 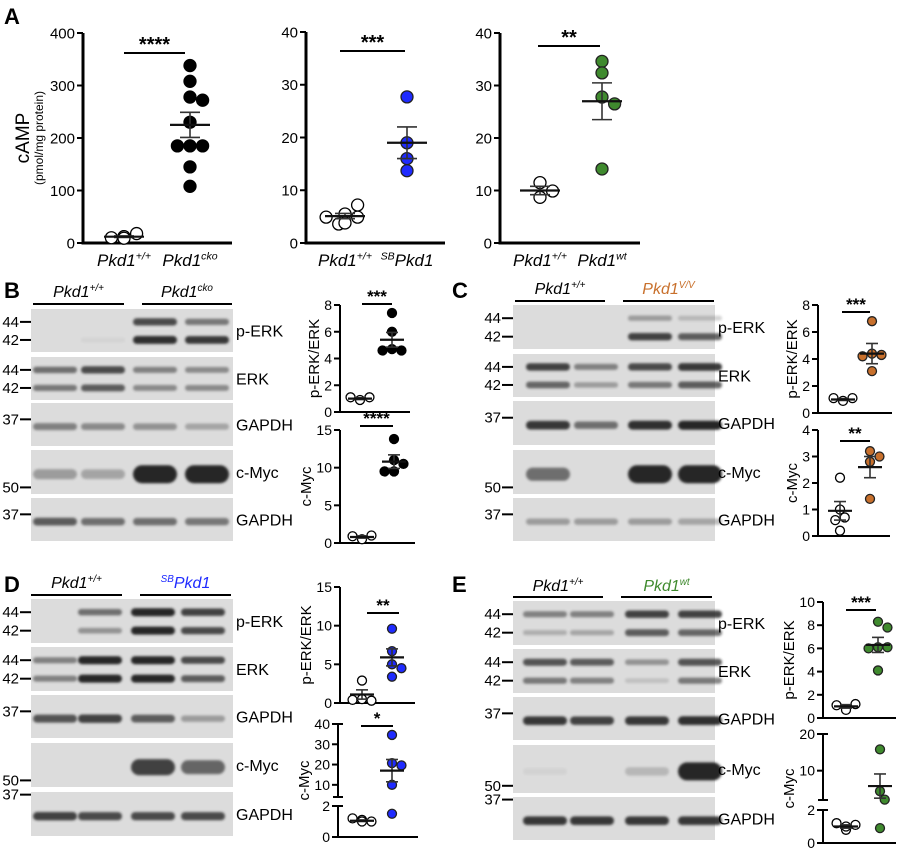 What do you see at coordinates (806, 305) in the screenshot?
I see `y-tick-label: 8` at bounding box center [806, 305].